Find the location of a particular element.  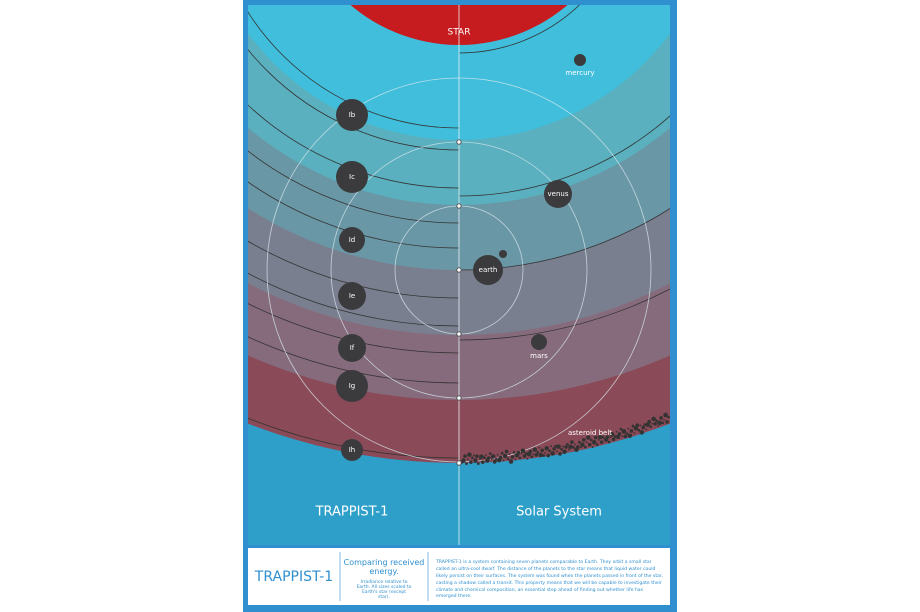

moon is located at coordinates (503, 254).